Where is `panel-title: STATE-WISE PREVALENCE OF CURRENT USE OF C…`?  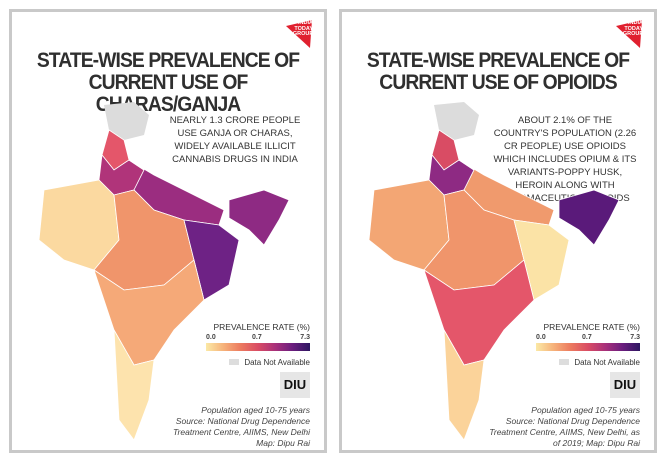 panel-title: STATE-WISE PREVALENCE OF CURRENT USE OF C… is located at coordinates (168, 82).